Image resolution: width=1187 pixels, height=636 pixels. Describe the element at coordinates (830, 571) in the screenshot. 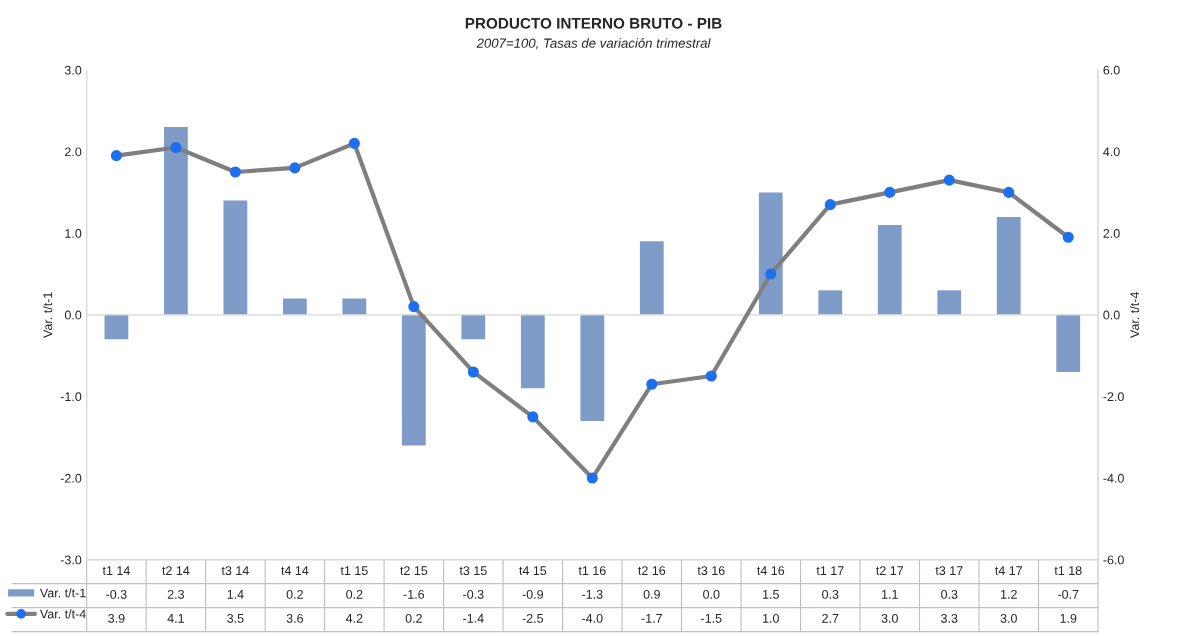

I see `x-tick-label: t1 17` at that location.